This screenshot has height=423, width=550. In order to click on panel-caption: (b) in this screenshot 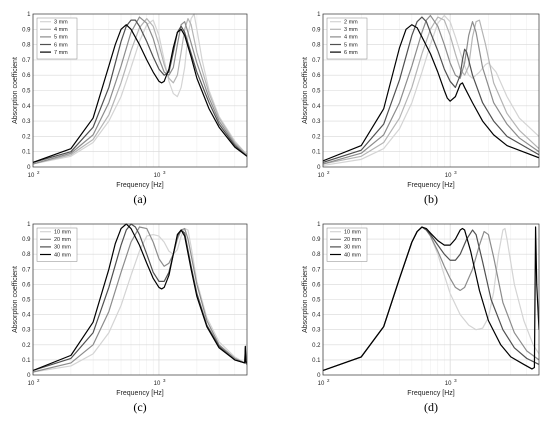, I will do `click(431, 199)`.